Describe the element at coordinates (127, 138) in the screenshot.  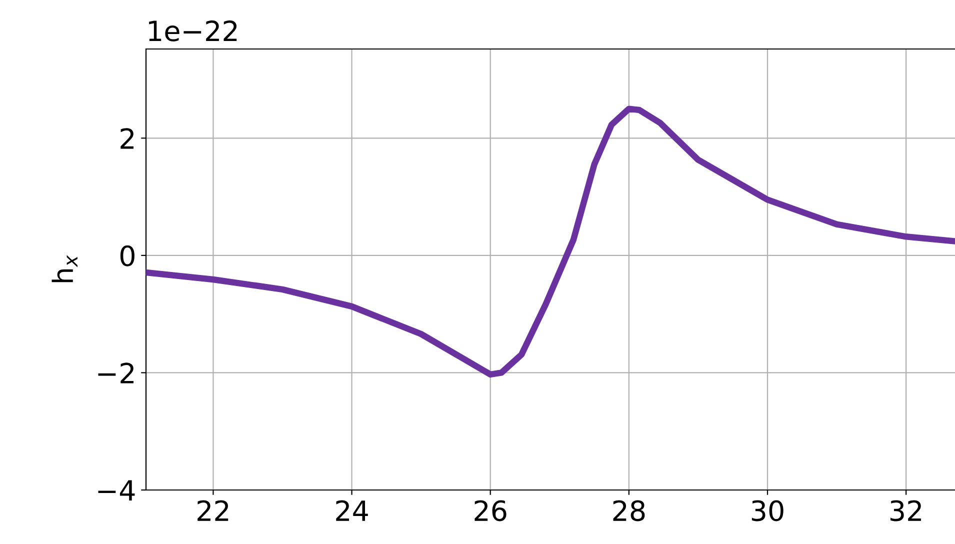
I see `y-tick-label: 2` at that location.